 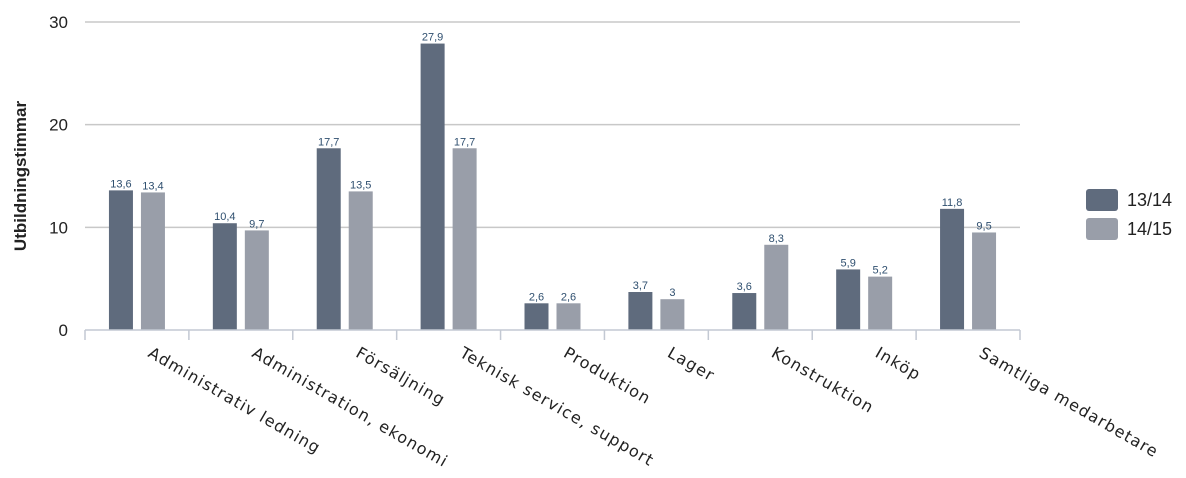 I want to click on x-tick-label: Konstruktion, so click(x=822, y=380).